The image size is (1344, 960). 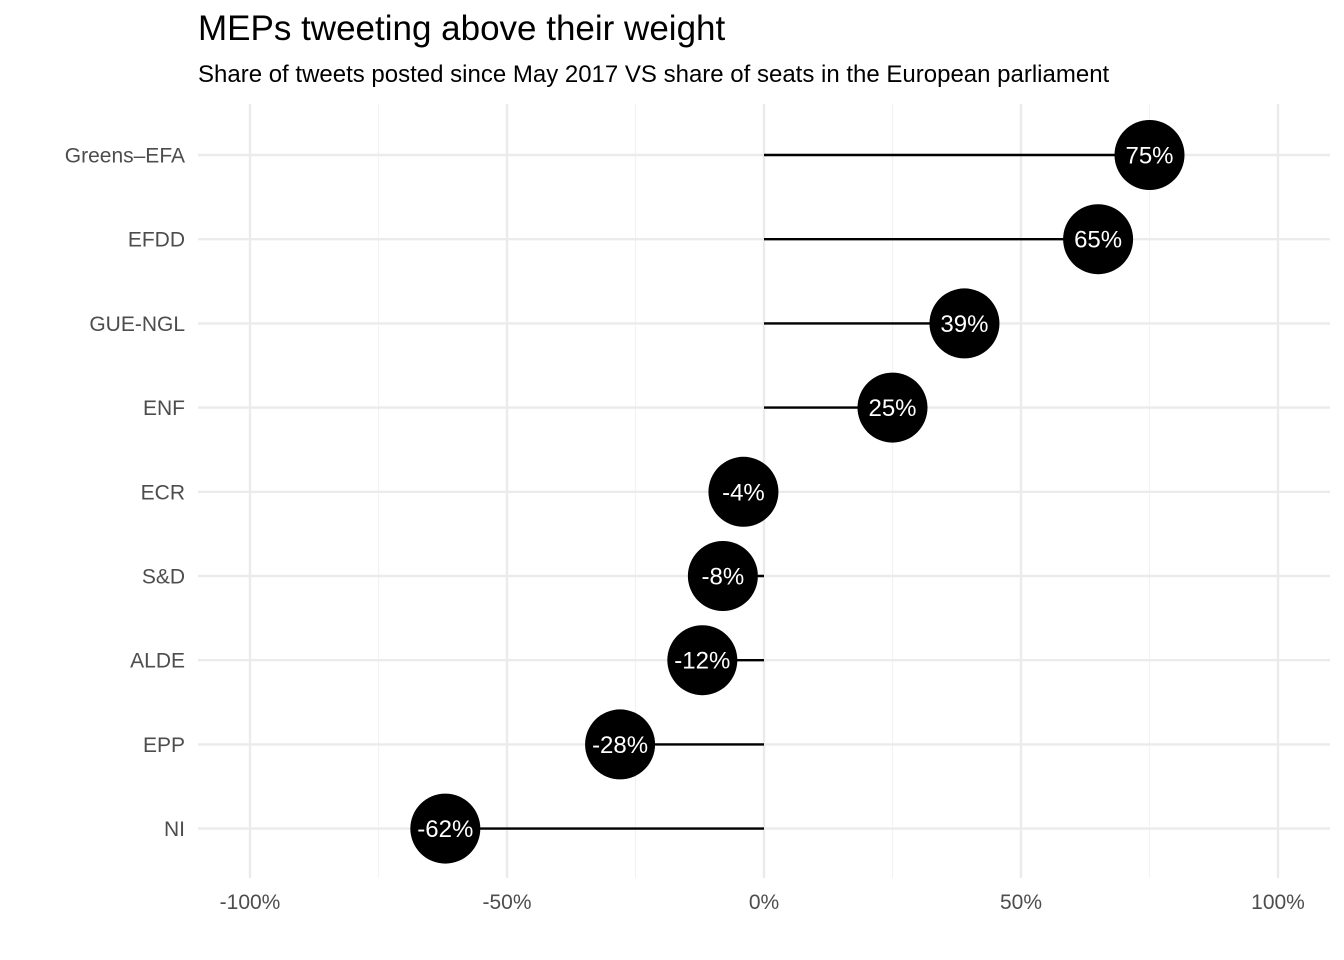 I want to click on category-label: GUE-NGL, so click(x=137, y=324).